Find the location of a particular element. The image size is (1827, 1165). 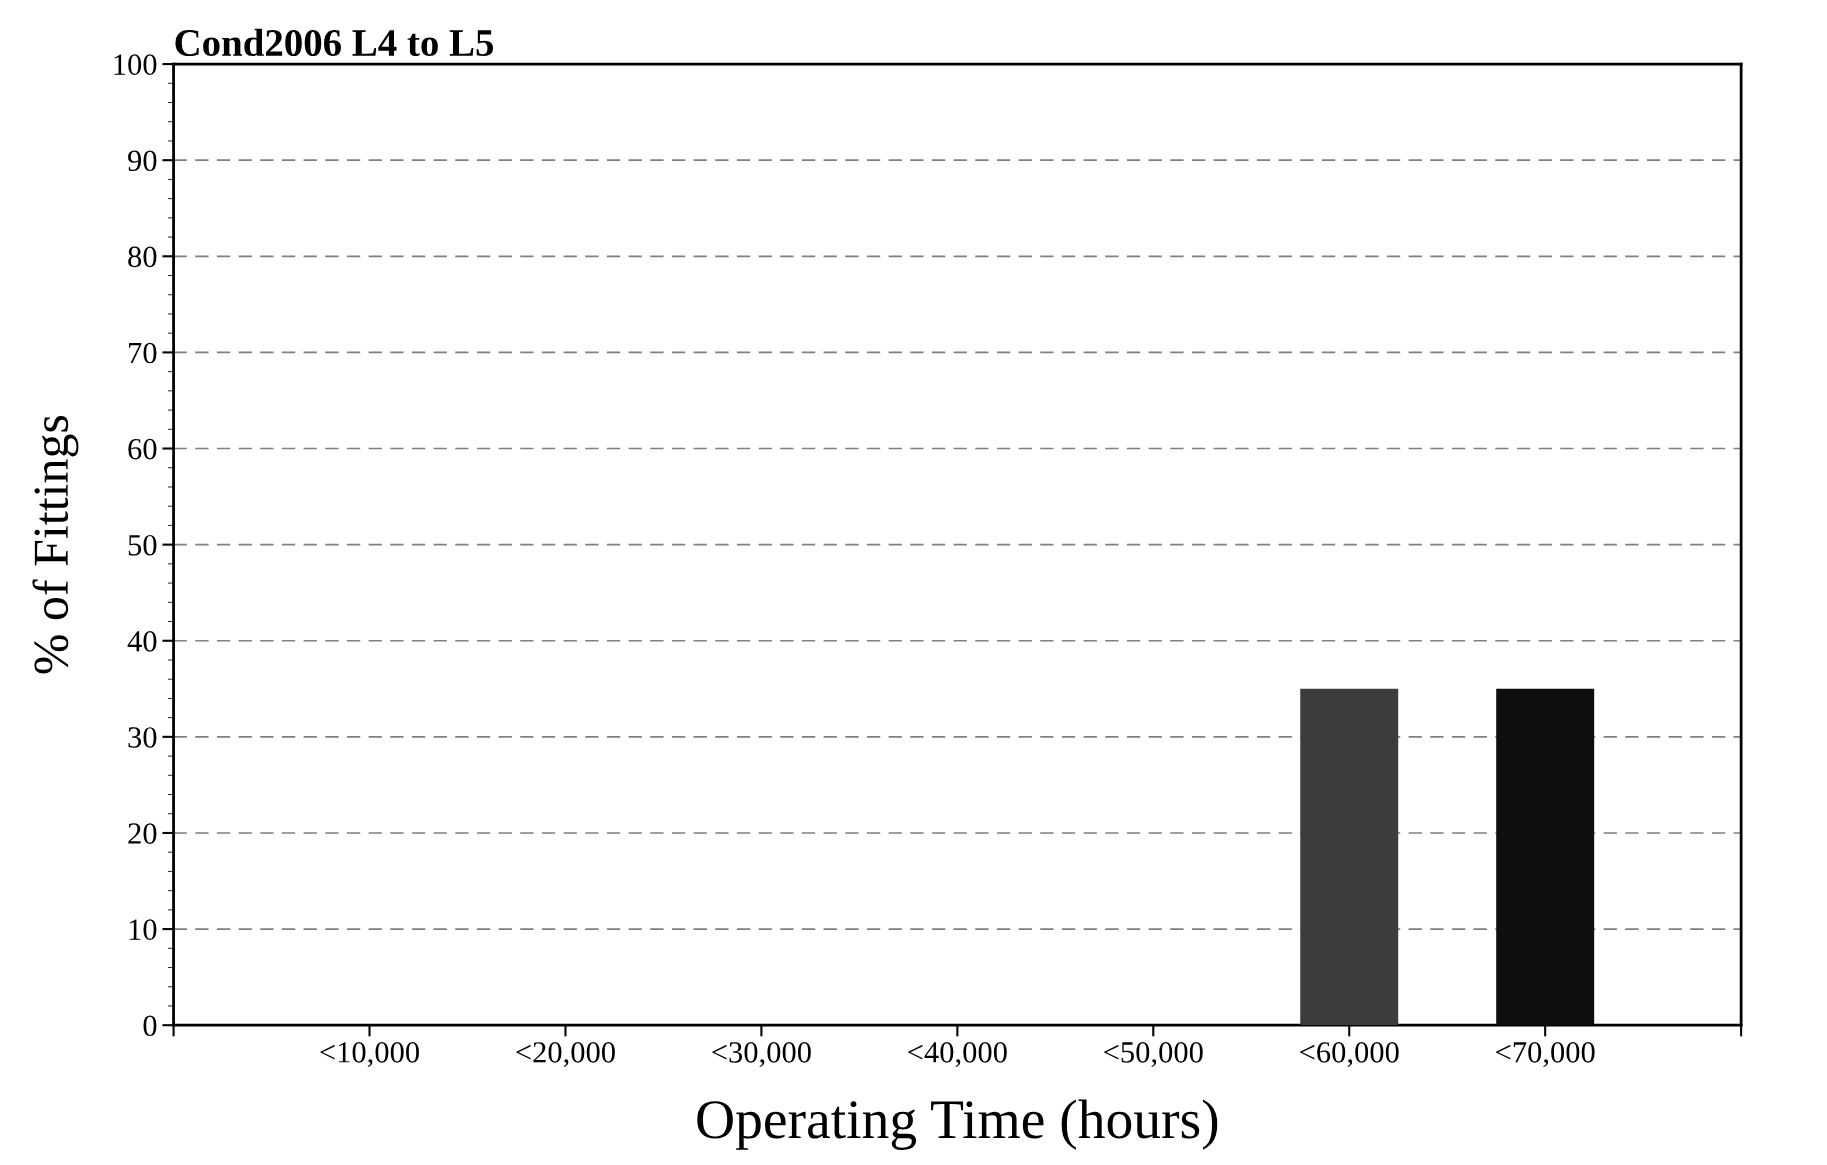

x-axis-title: Operating Time (hours) is located at coordinates (957, 1124).